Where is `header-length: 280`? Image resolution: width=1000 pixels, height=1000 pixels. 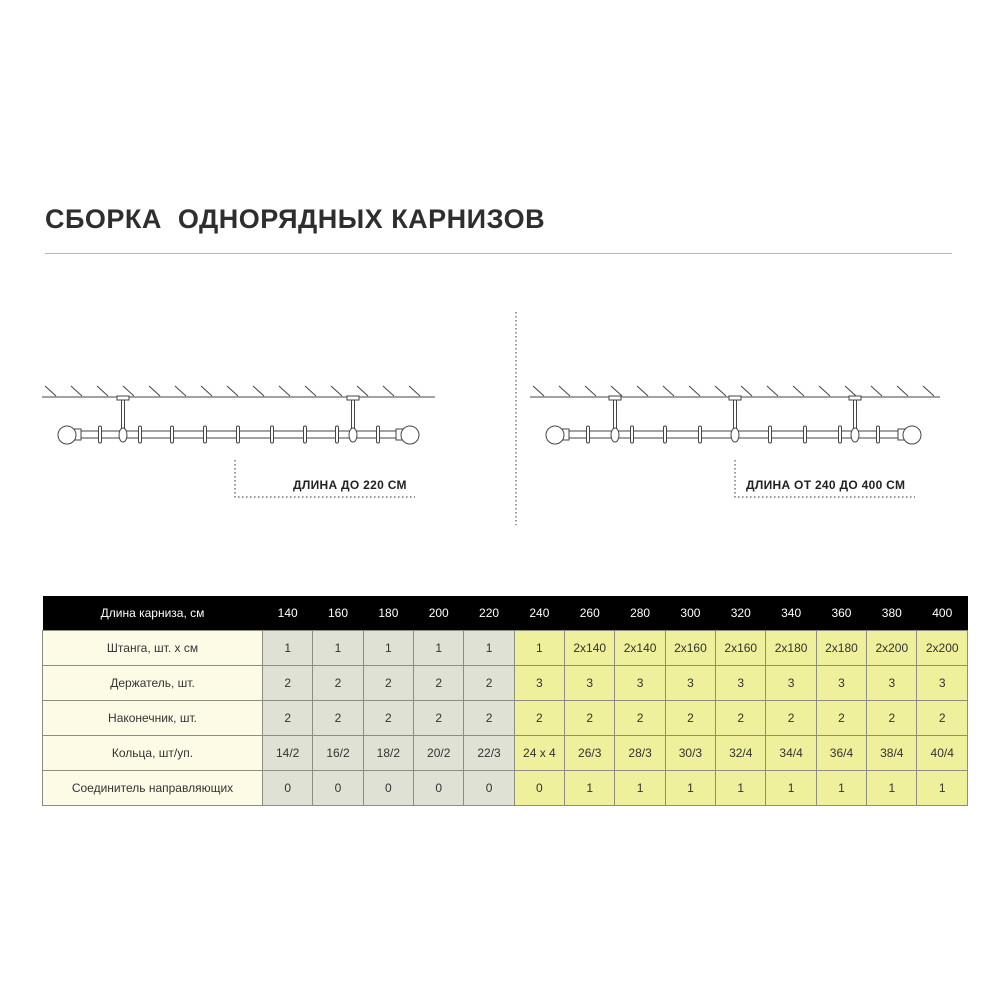 header-length: 280 is located at coordinates (640, 613).